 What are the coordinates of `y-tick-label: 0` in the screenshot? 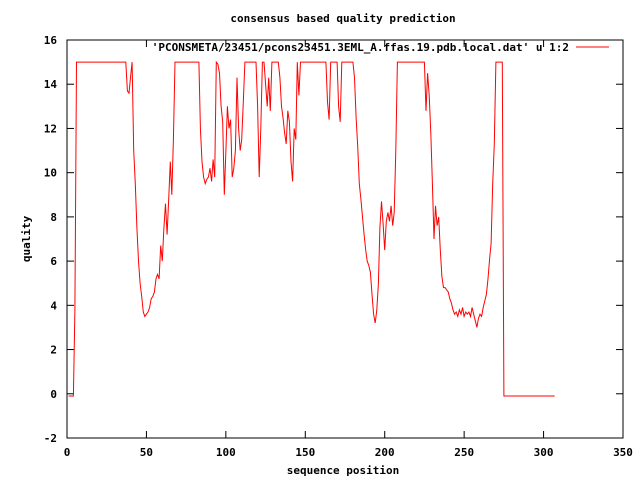 It's located at (53, 394).